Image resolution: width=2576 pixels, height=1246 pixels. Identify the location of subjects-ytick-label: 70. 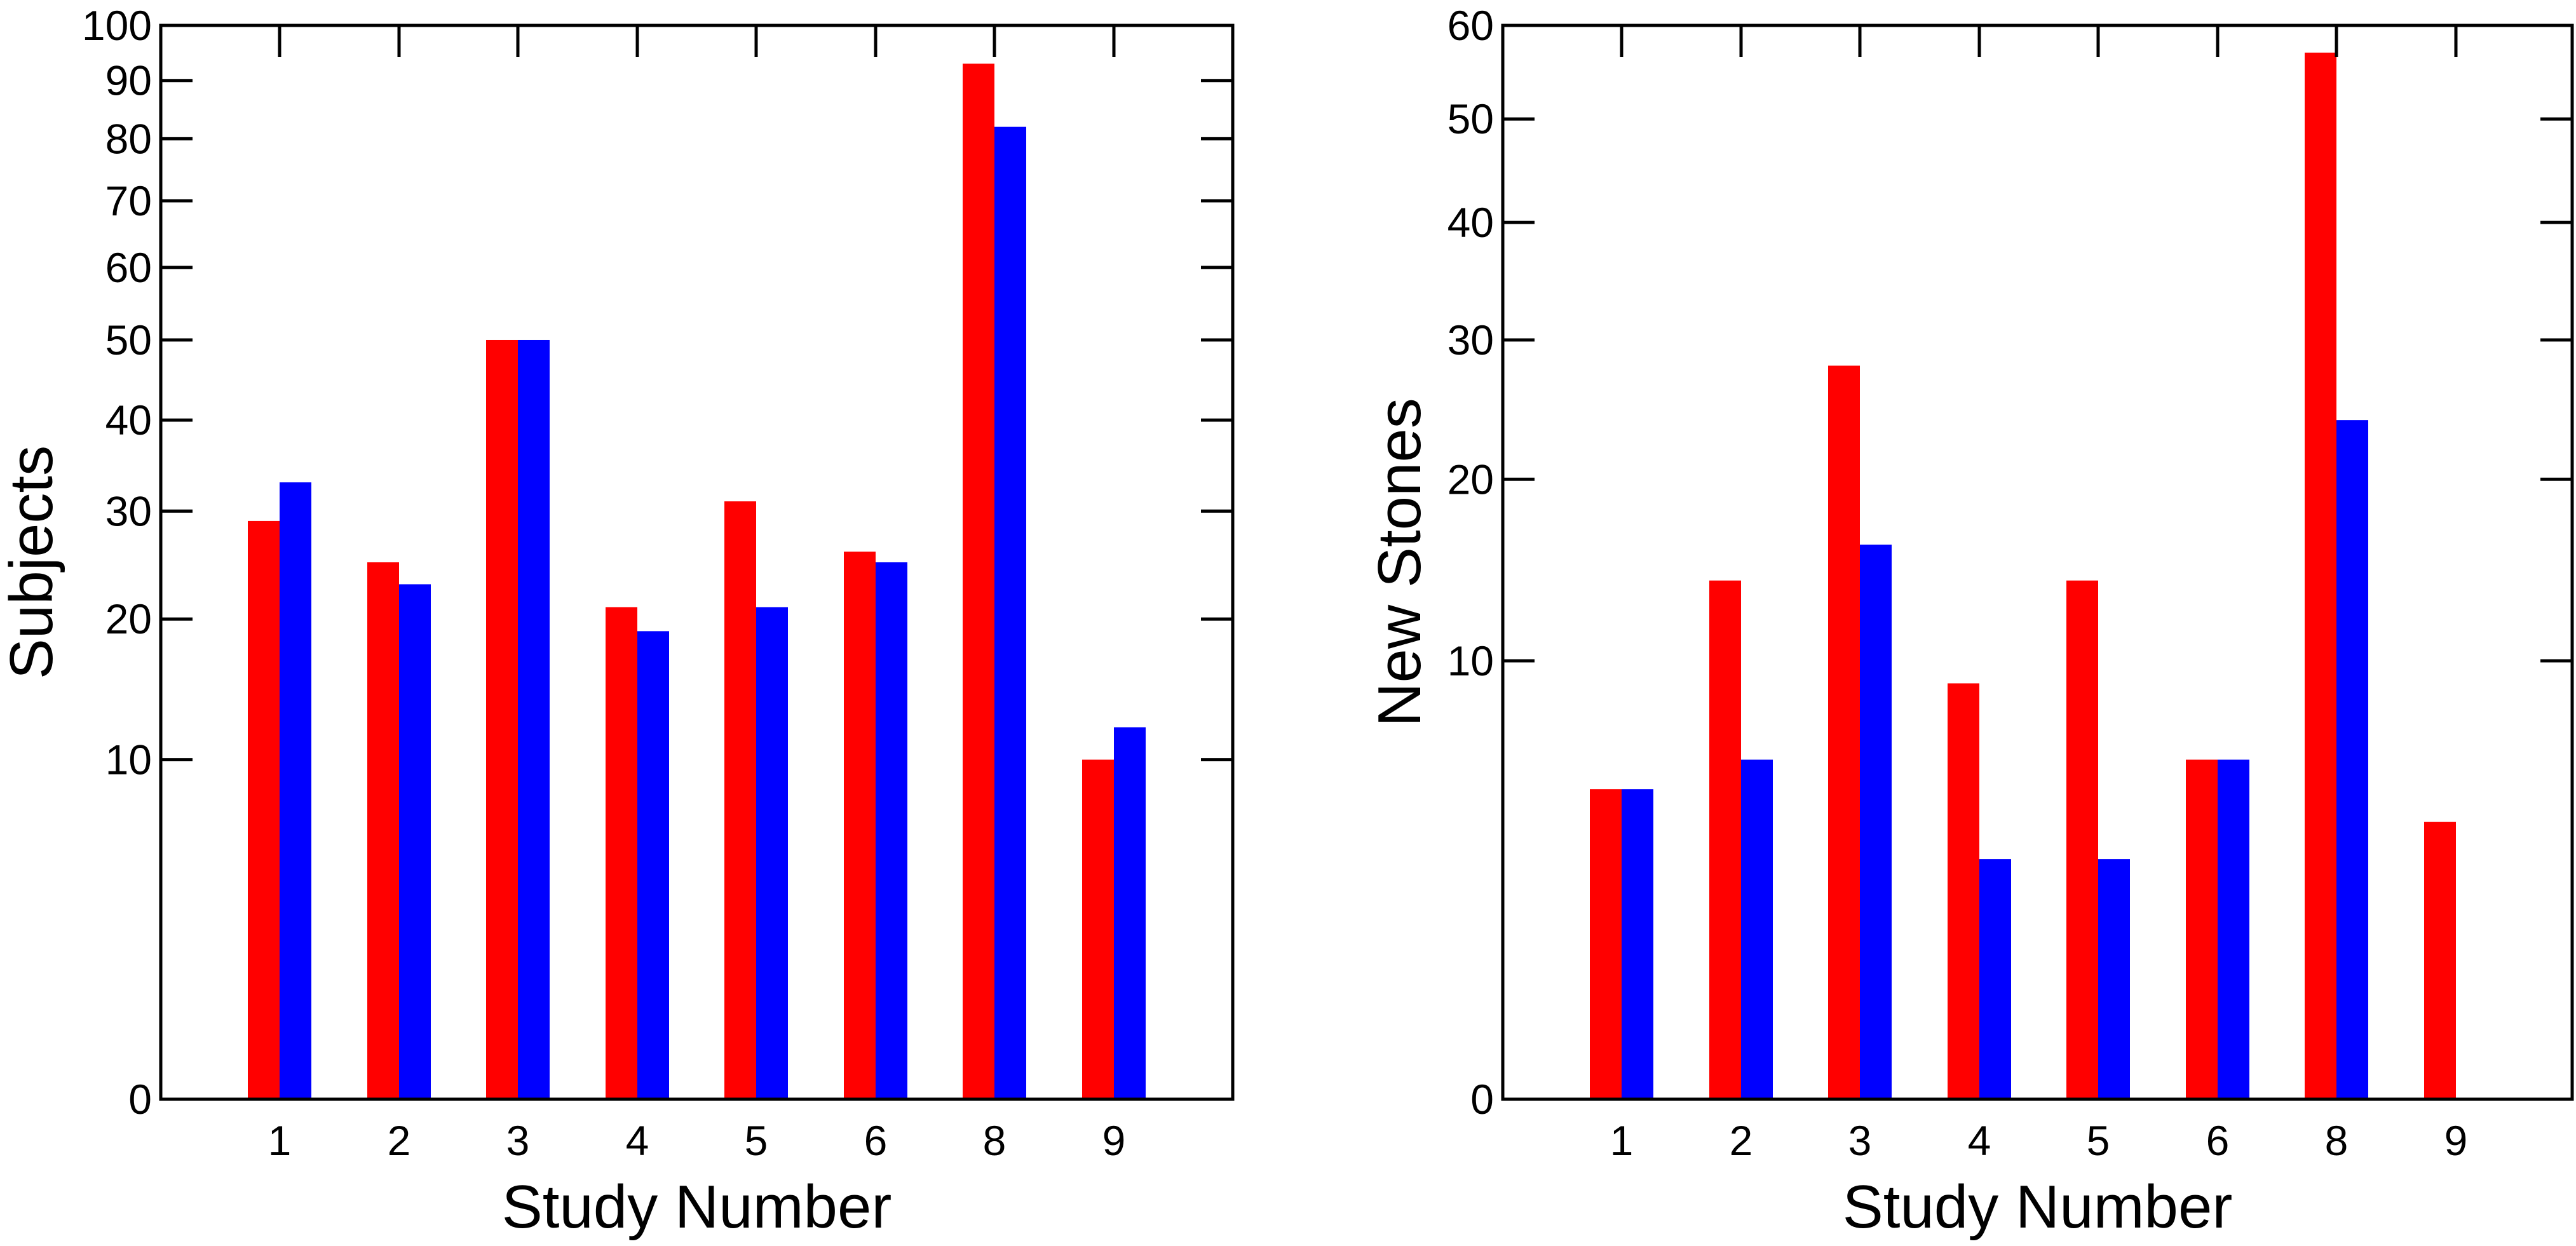
(128, 200).